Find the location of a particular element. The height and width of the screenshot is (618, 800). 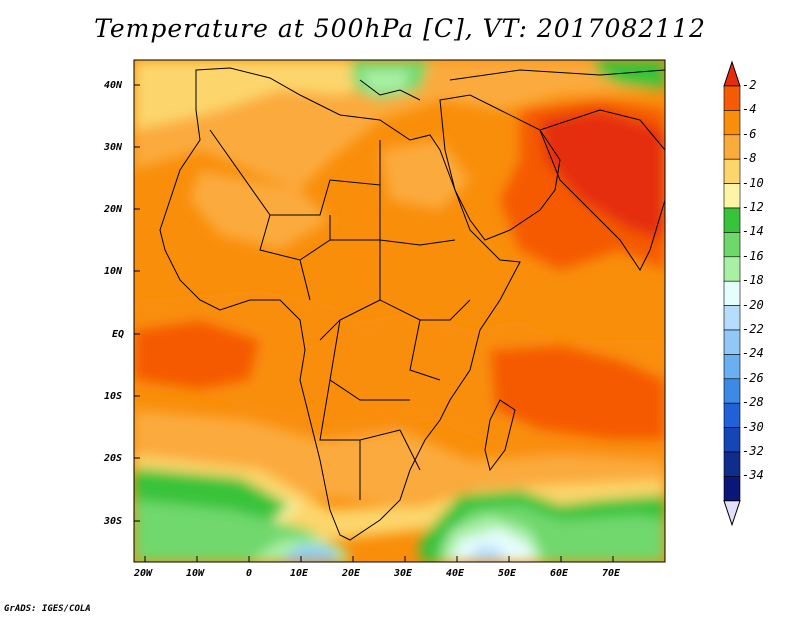

colorbar-label: -26 is located at coordinates (753, 377).